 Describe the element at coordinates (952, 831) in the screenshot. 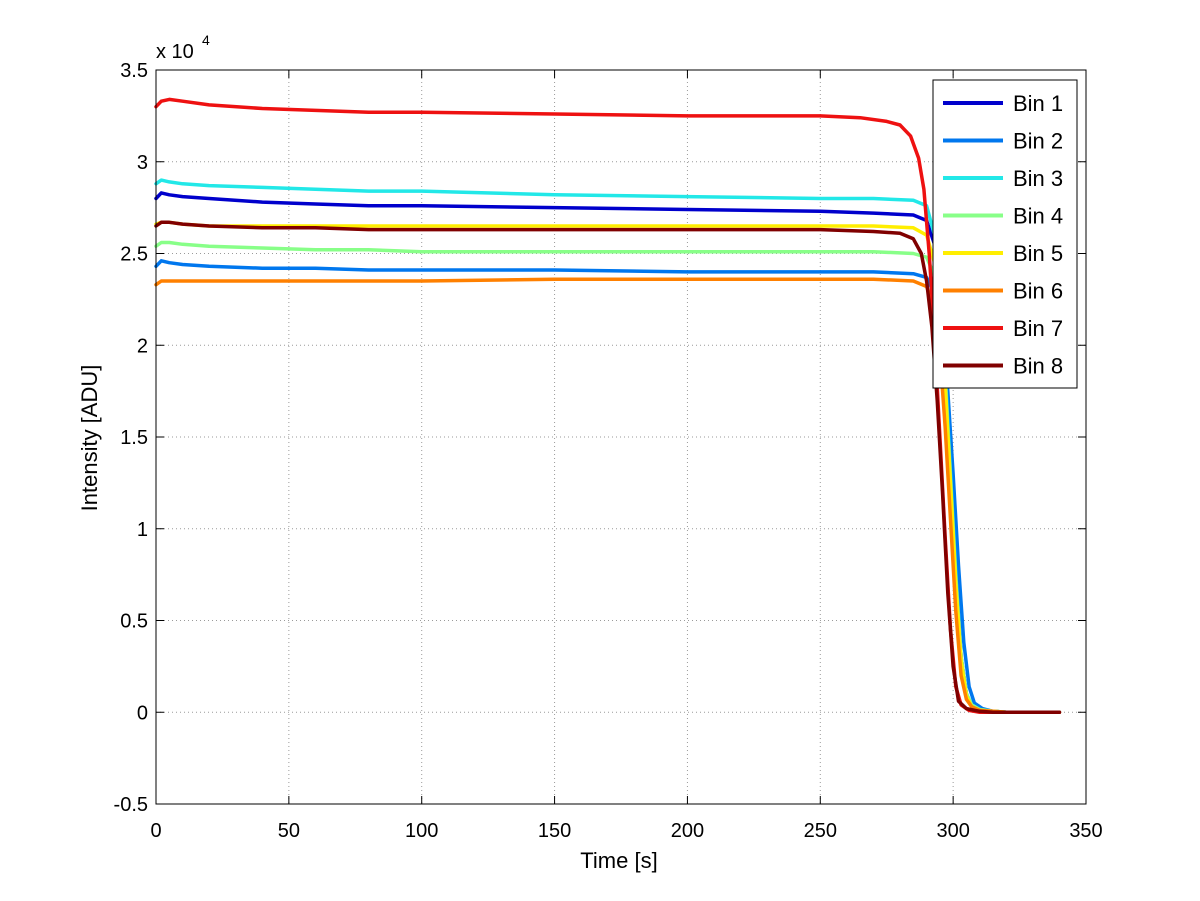

I see `x-tick-label: 300` at that location.